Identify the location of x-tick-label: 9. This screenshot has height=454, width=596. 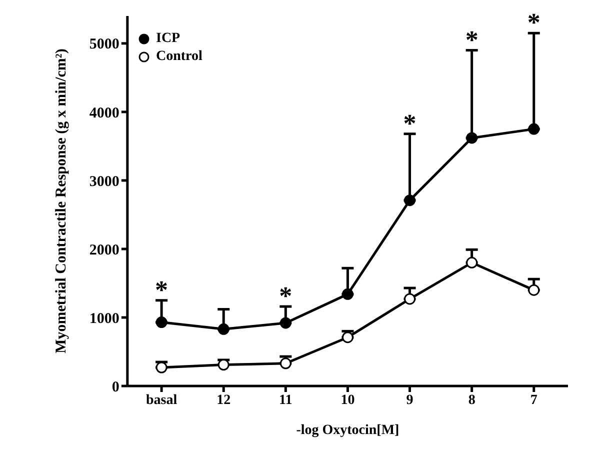
(410, 400).